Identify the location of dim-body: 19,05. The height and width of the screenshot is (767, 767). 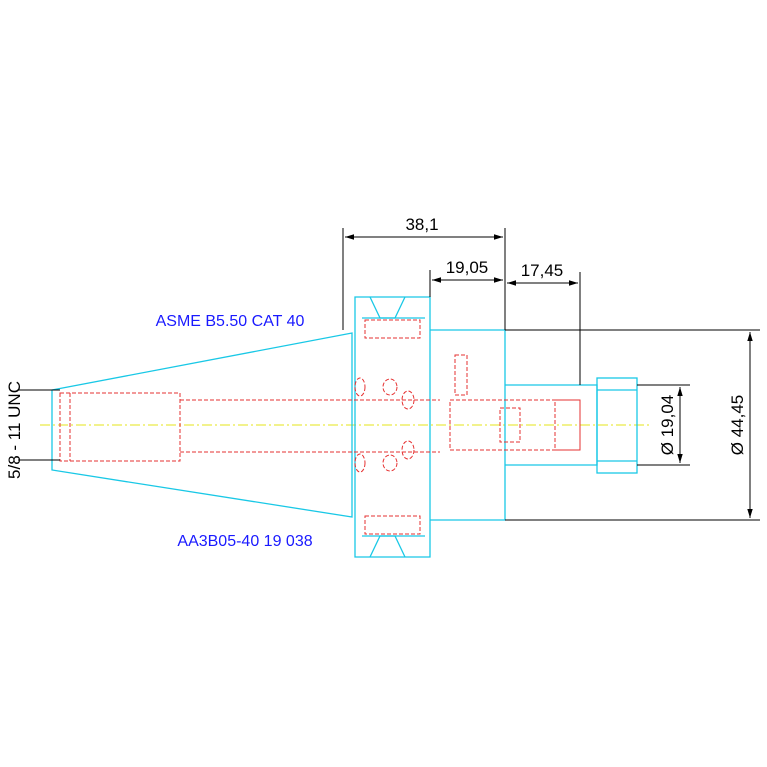
(467, 267).